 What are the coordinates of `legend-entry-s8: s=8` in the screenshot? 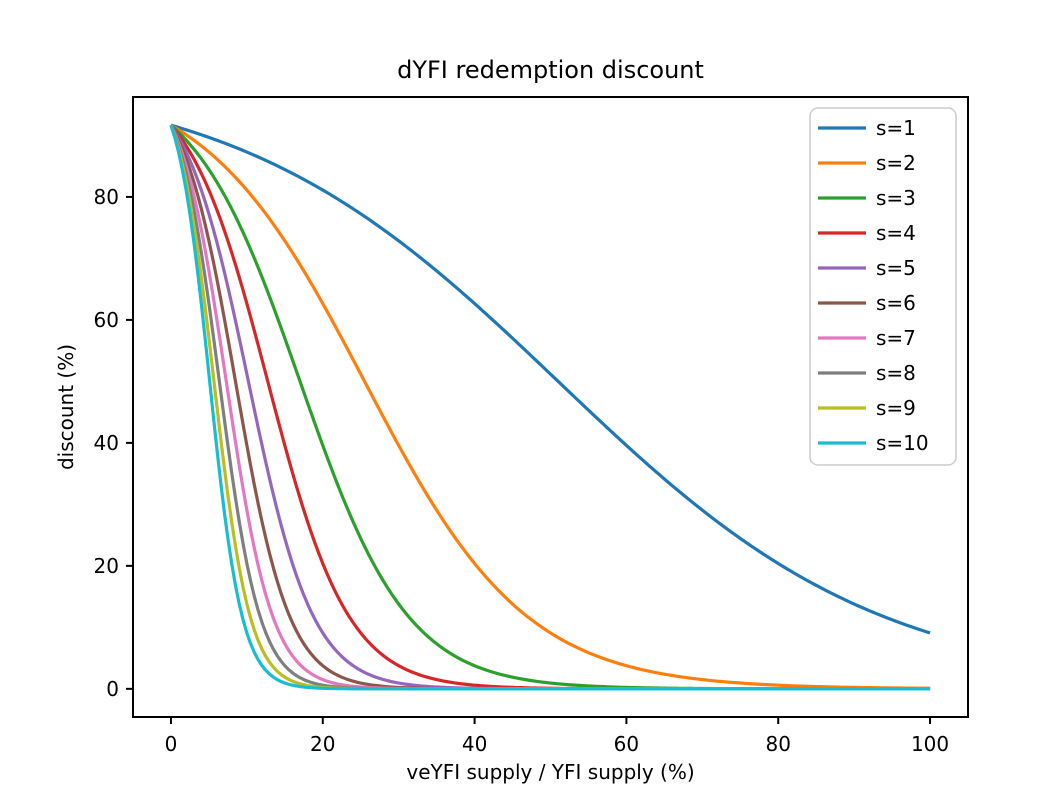 It's located at (867, 373).